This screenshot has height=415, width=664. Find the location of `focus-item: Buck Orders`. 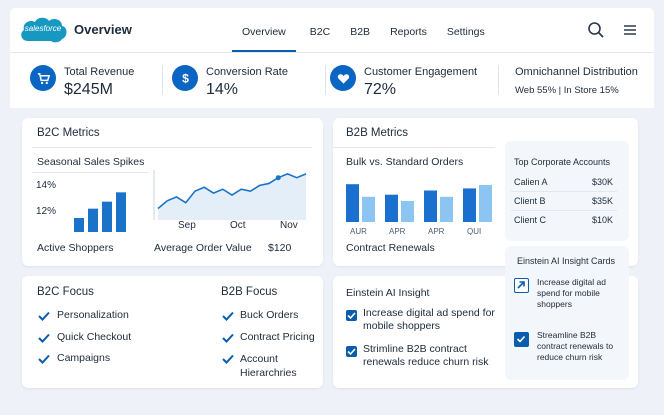

focus-item: Buck Orders is located at coordinates (269, 315).